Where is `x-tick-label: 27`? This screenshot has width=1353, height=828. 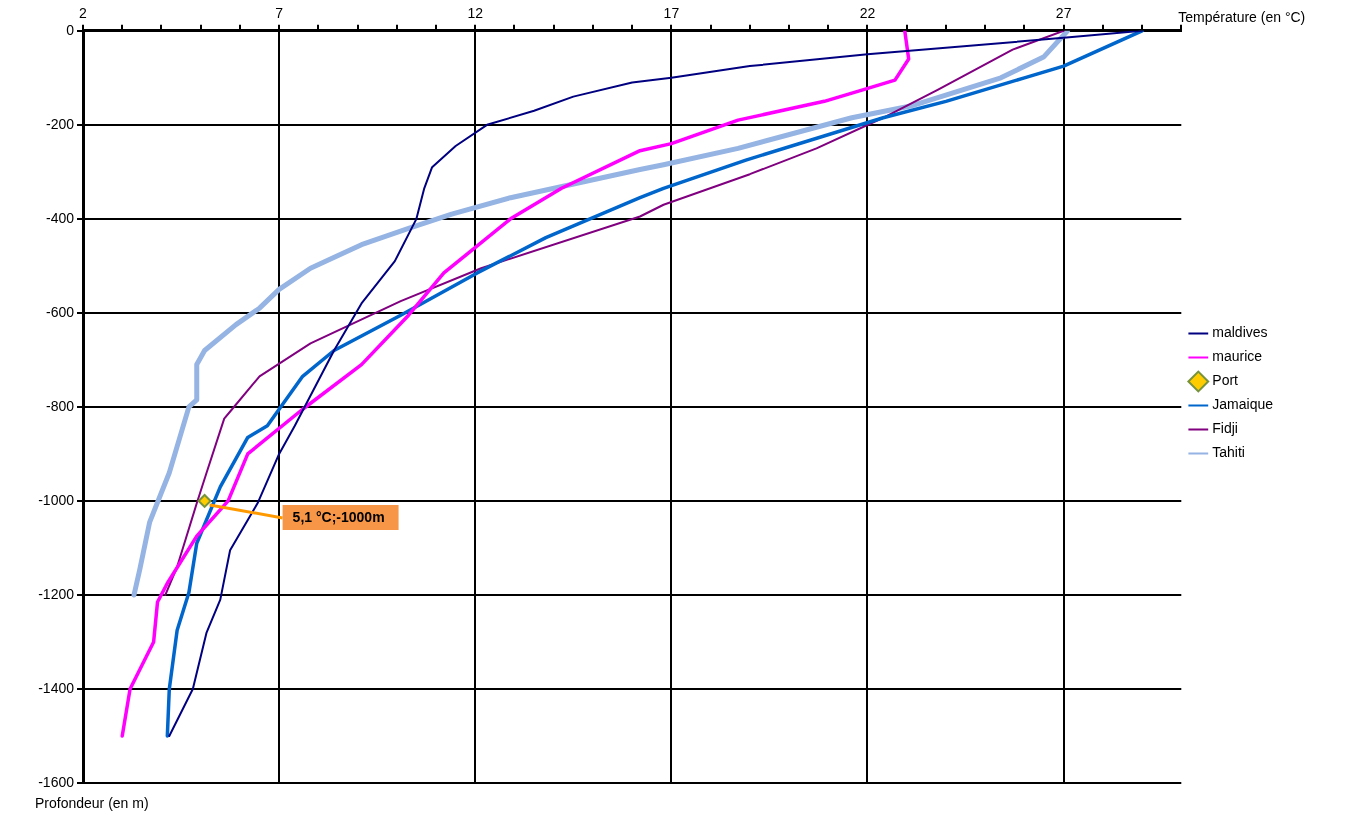 x-tick-label: 27 is located at coordinates (1063, 13).